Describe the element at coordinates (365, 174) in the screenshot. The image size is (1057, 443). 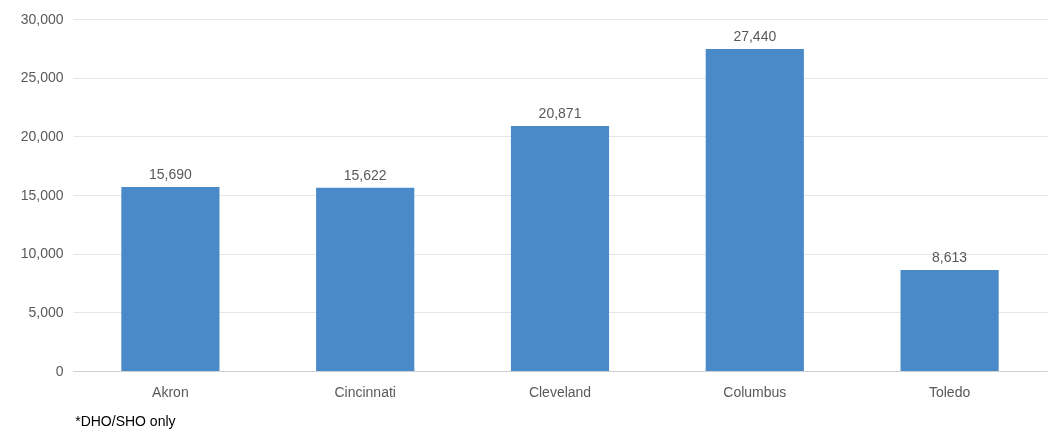
I see `data-label: 15,622` at that location.